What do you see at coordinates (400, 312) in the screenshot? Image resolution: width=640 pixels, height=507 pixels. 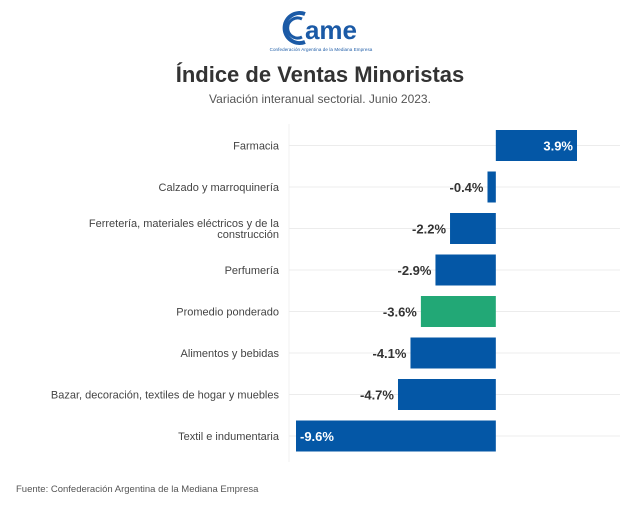 I see `value-label: -3.6%` at bounding box center [400, 312].